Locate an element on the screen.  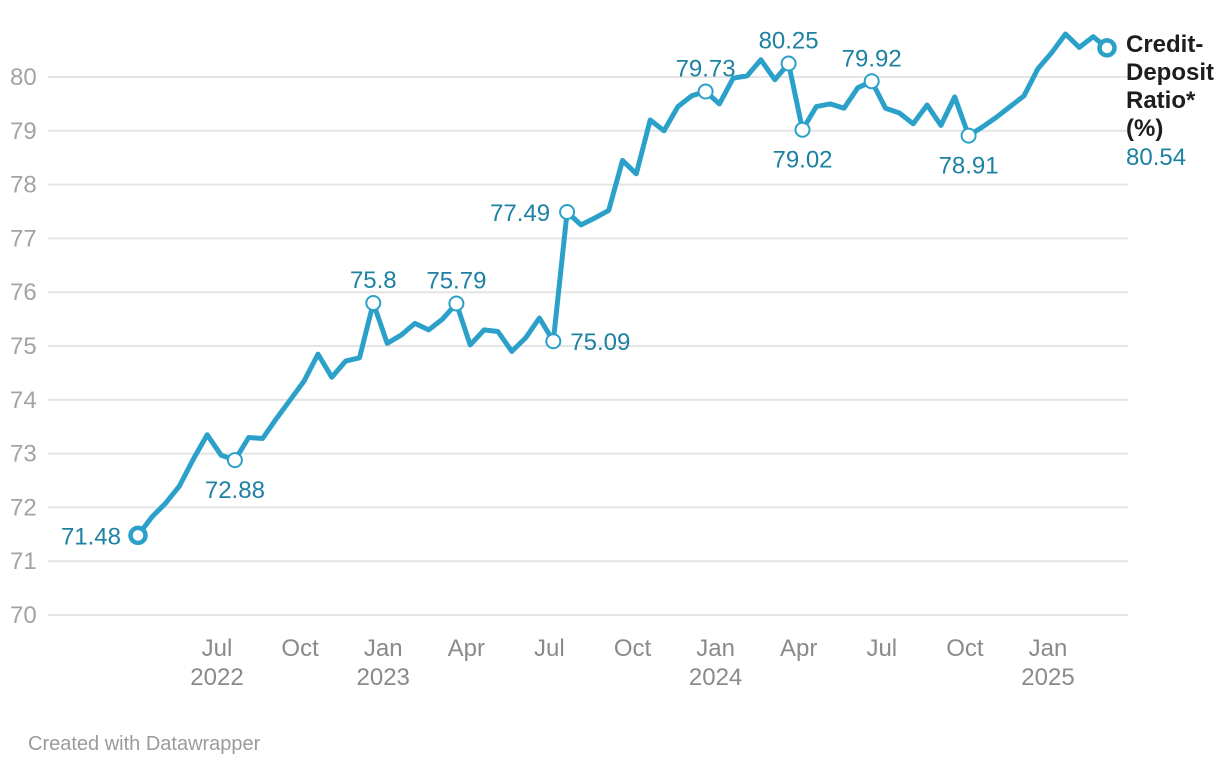
datawrapper-attribution: Created with Datawrapper is located at coordinates (144, 744).